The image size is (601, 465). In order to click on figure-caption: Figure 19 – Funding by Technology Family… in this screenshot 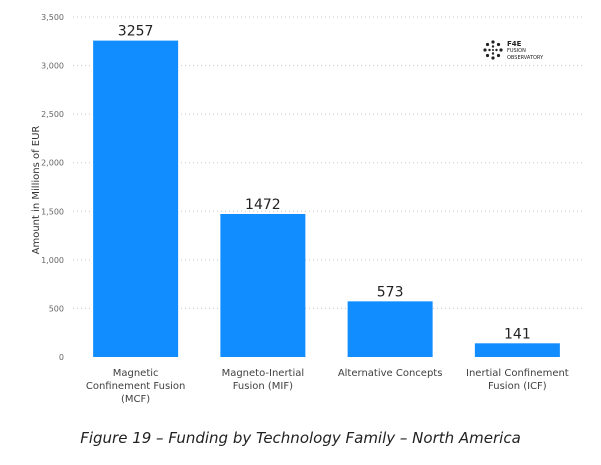, I will do `click(300, 438)`.